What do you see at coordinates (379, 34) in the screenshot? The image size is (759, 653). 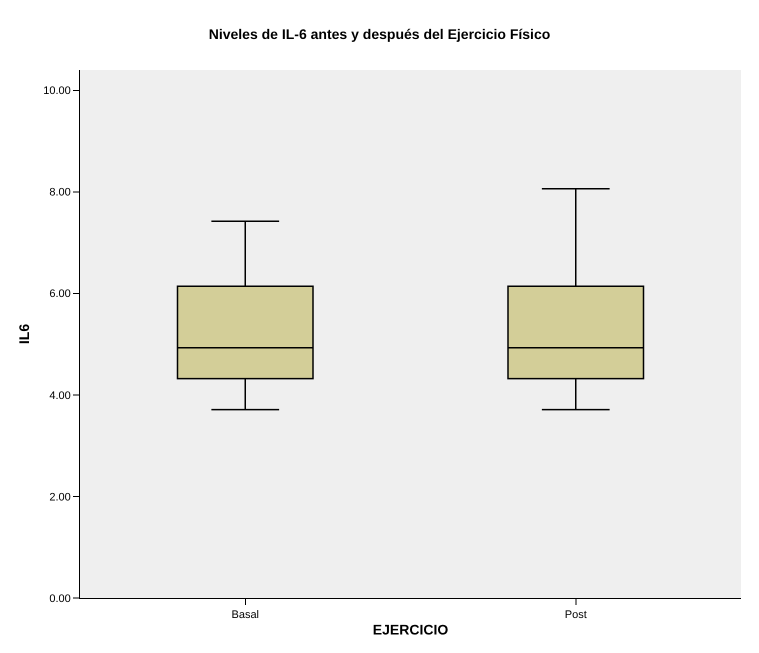 I see `chart-title: Niveles de IL-6 antes y después del Ejercicio Físico` at bounding box center [379, 34].